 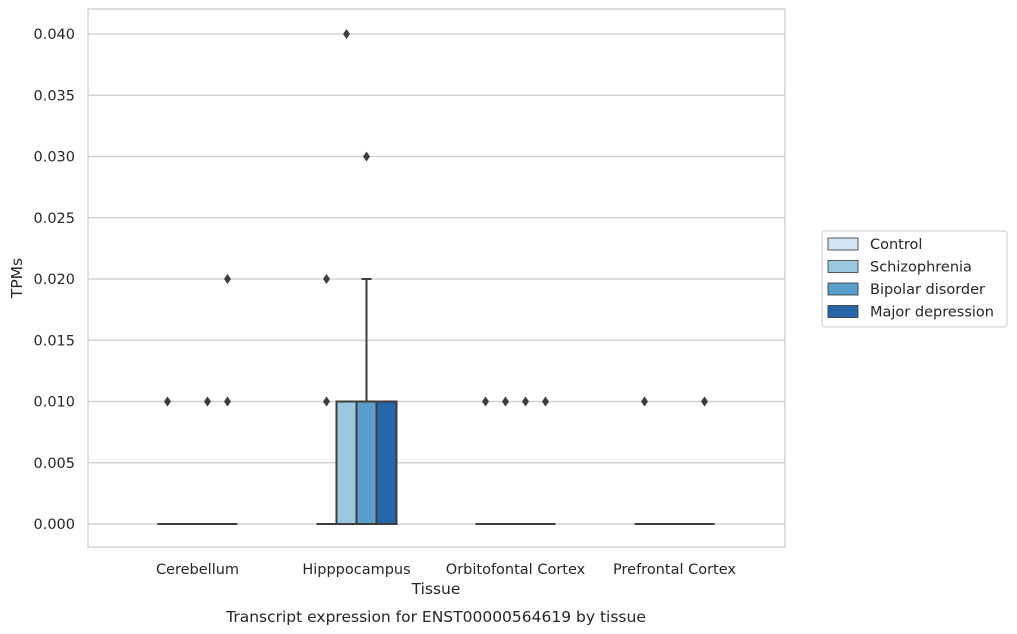 What do you see at coordinates (356, 570) in the screenshot?
I see `x-tick-label: Hipppocampus` at bounding box center [356, 570].